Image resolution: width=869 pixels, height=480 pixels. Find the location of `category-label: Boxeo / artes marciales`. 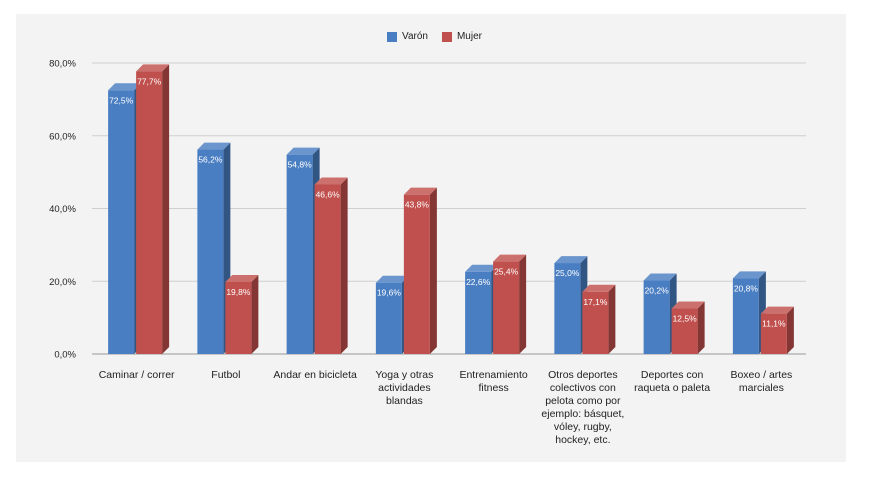

category-label: Boxeo / artes marciales is located at coordinates (761, 381).